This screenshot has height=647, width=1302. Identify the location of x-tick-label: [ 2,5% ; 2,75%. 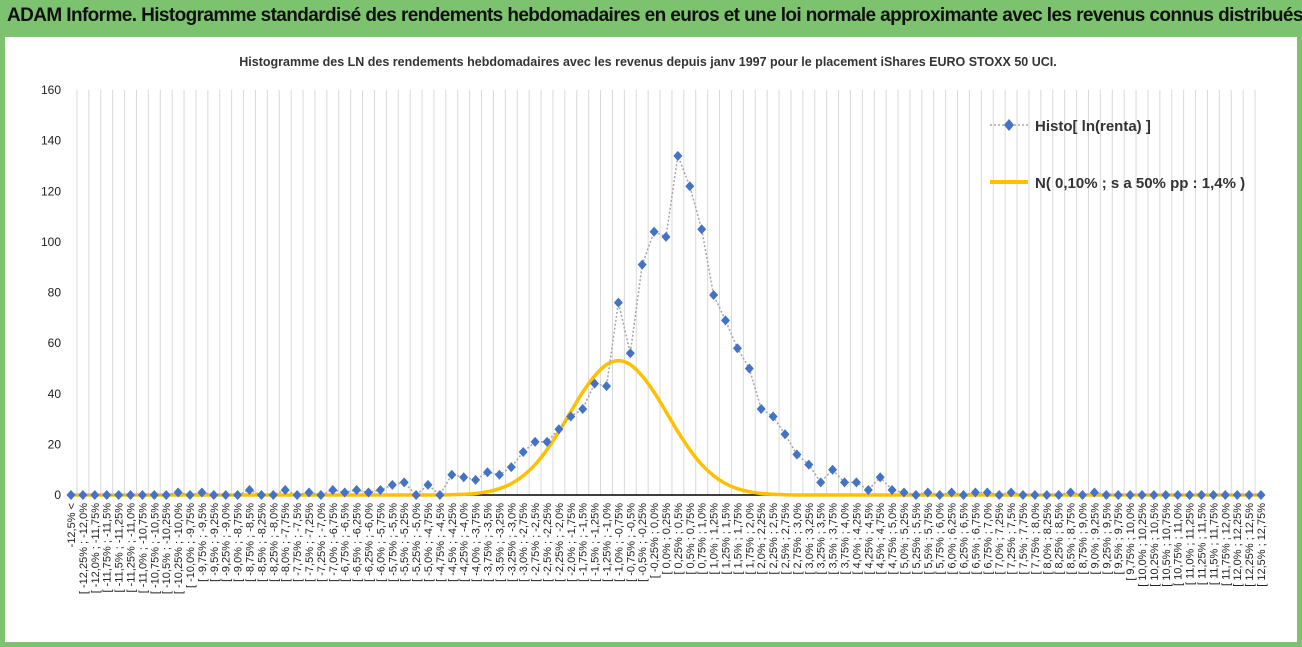
(786, 539).